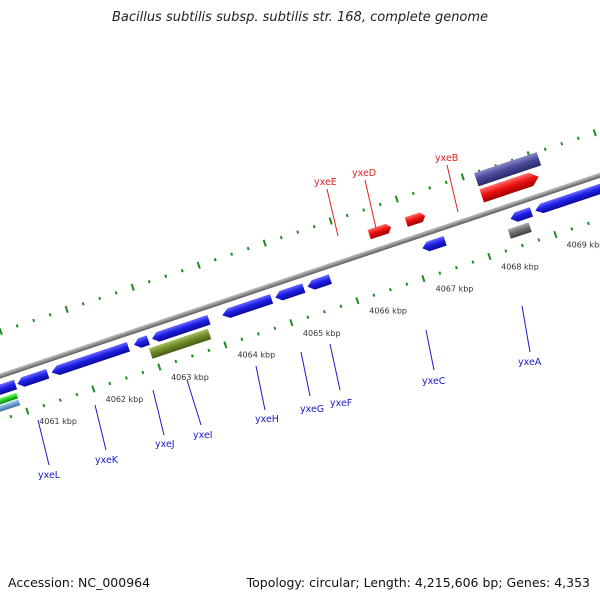 This screenshot has height=600, width=600. I want to click on leader-yxeG, so click(305, 374).